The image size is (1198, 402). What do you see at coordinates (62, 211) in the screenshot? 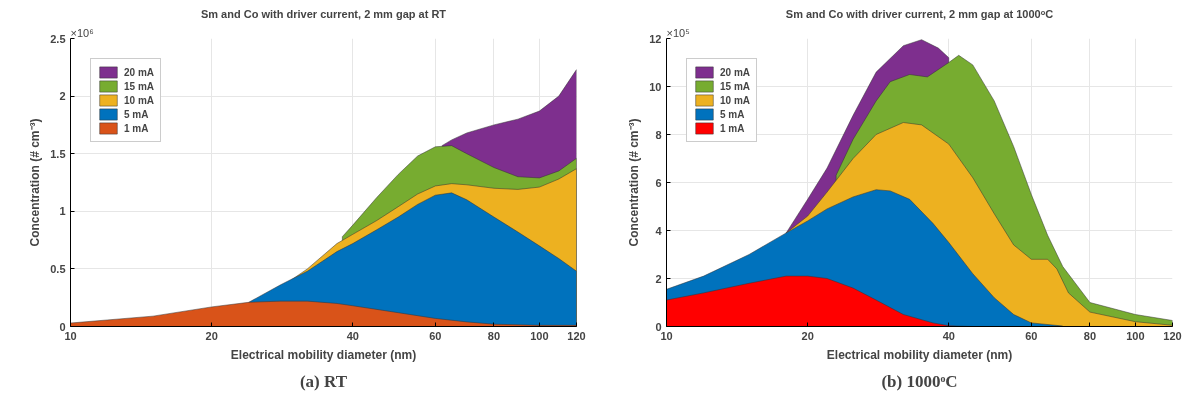
I see `y-tick-label: 1` at bounding box center [62, 211].